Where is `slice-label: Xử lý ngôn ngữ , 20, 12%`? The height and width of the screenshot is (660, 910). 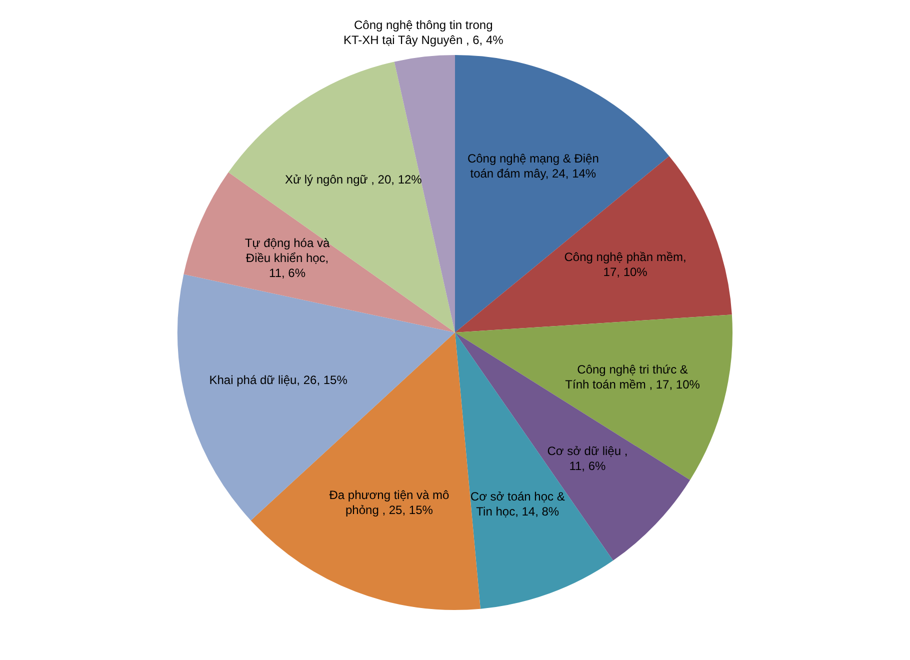 slice-label: Xử lý ngôn ngữ , 20, 12% is located at coordinates (353, 179).